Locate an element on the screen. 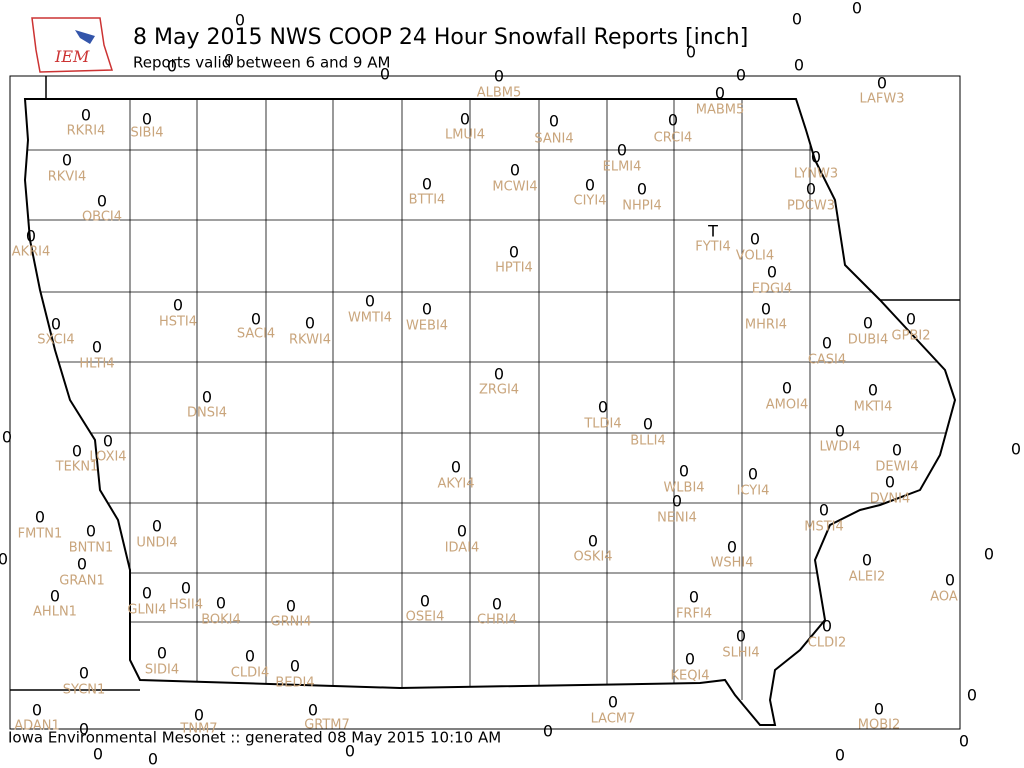 This screenshot has width=1024, height=768. station-label: TEKN1 is located at coordinates (77, 467).